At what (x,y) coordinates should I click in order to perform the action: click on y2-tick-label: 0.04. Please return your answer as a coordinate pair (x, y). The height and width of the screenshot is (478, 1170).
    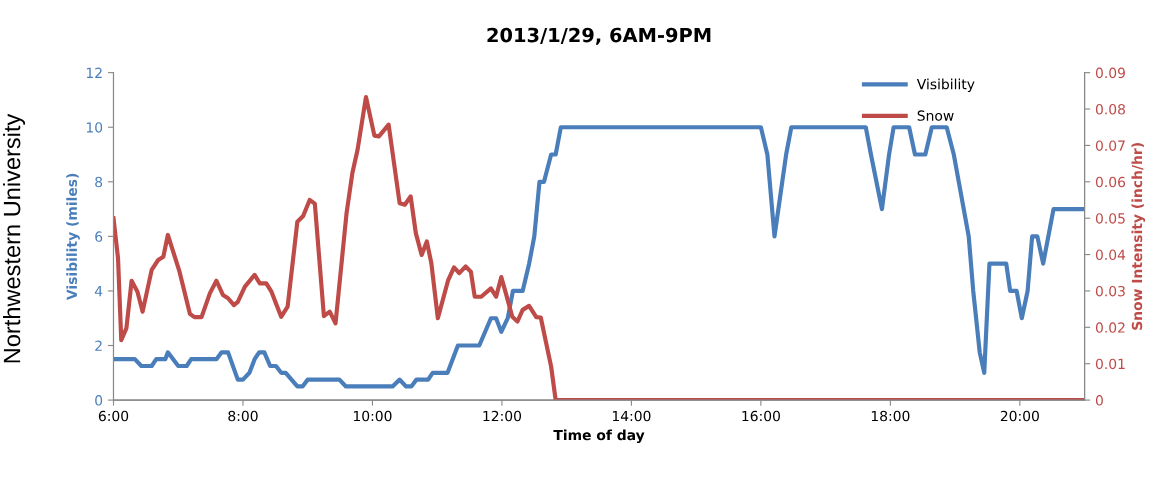
    Looking at the image, I should click on (1110, 255).